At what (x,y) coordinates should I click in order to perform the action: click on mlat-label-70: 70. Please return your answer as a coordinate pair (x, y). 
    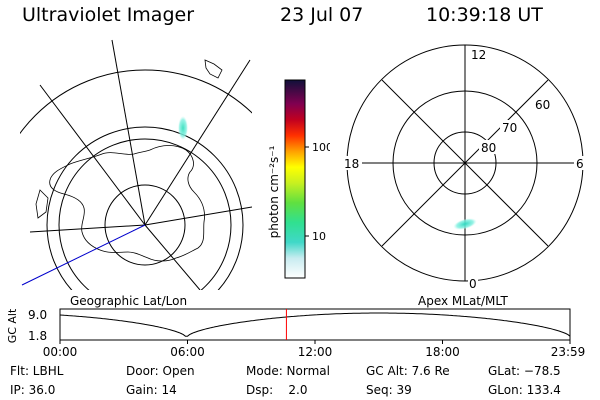
    Looking at the image, I should click on (509, 128).